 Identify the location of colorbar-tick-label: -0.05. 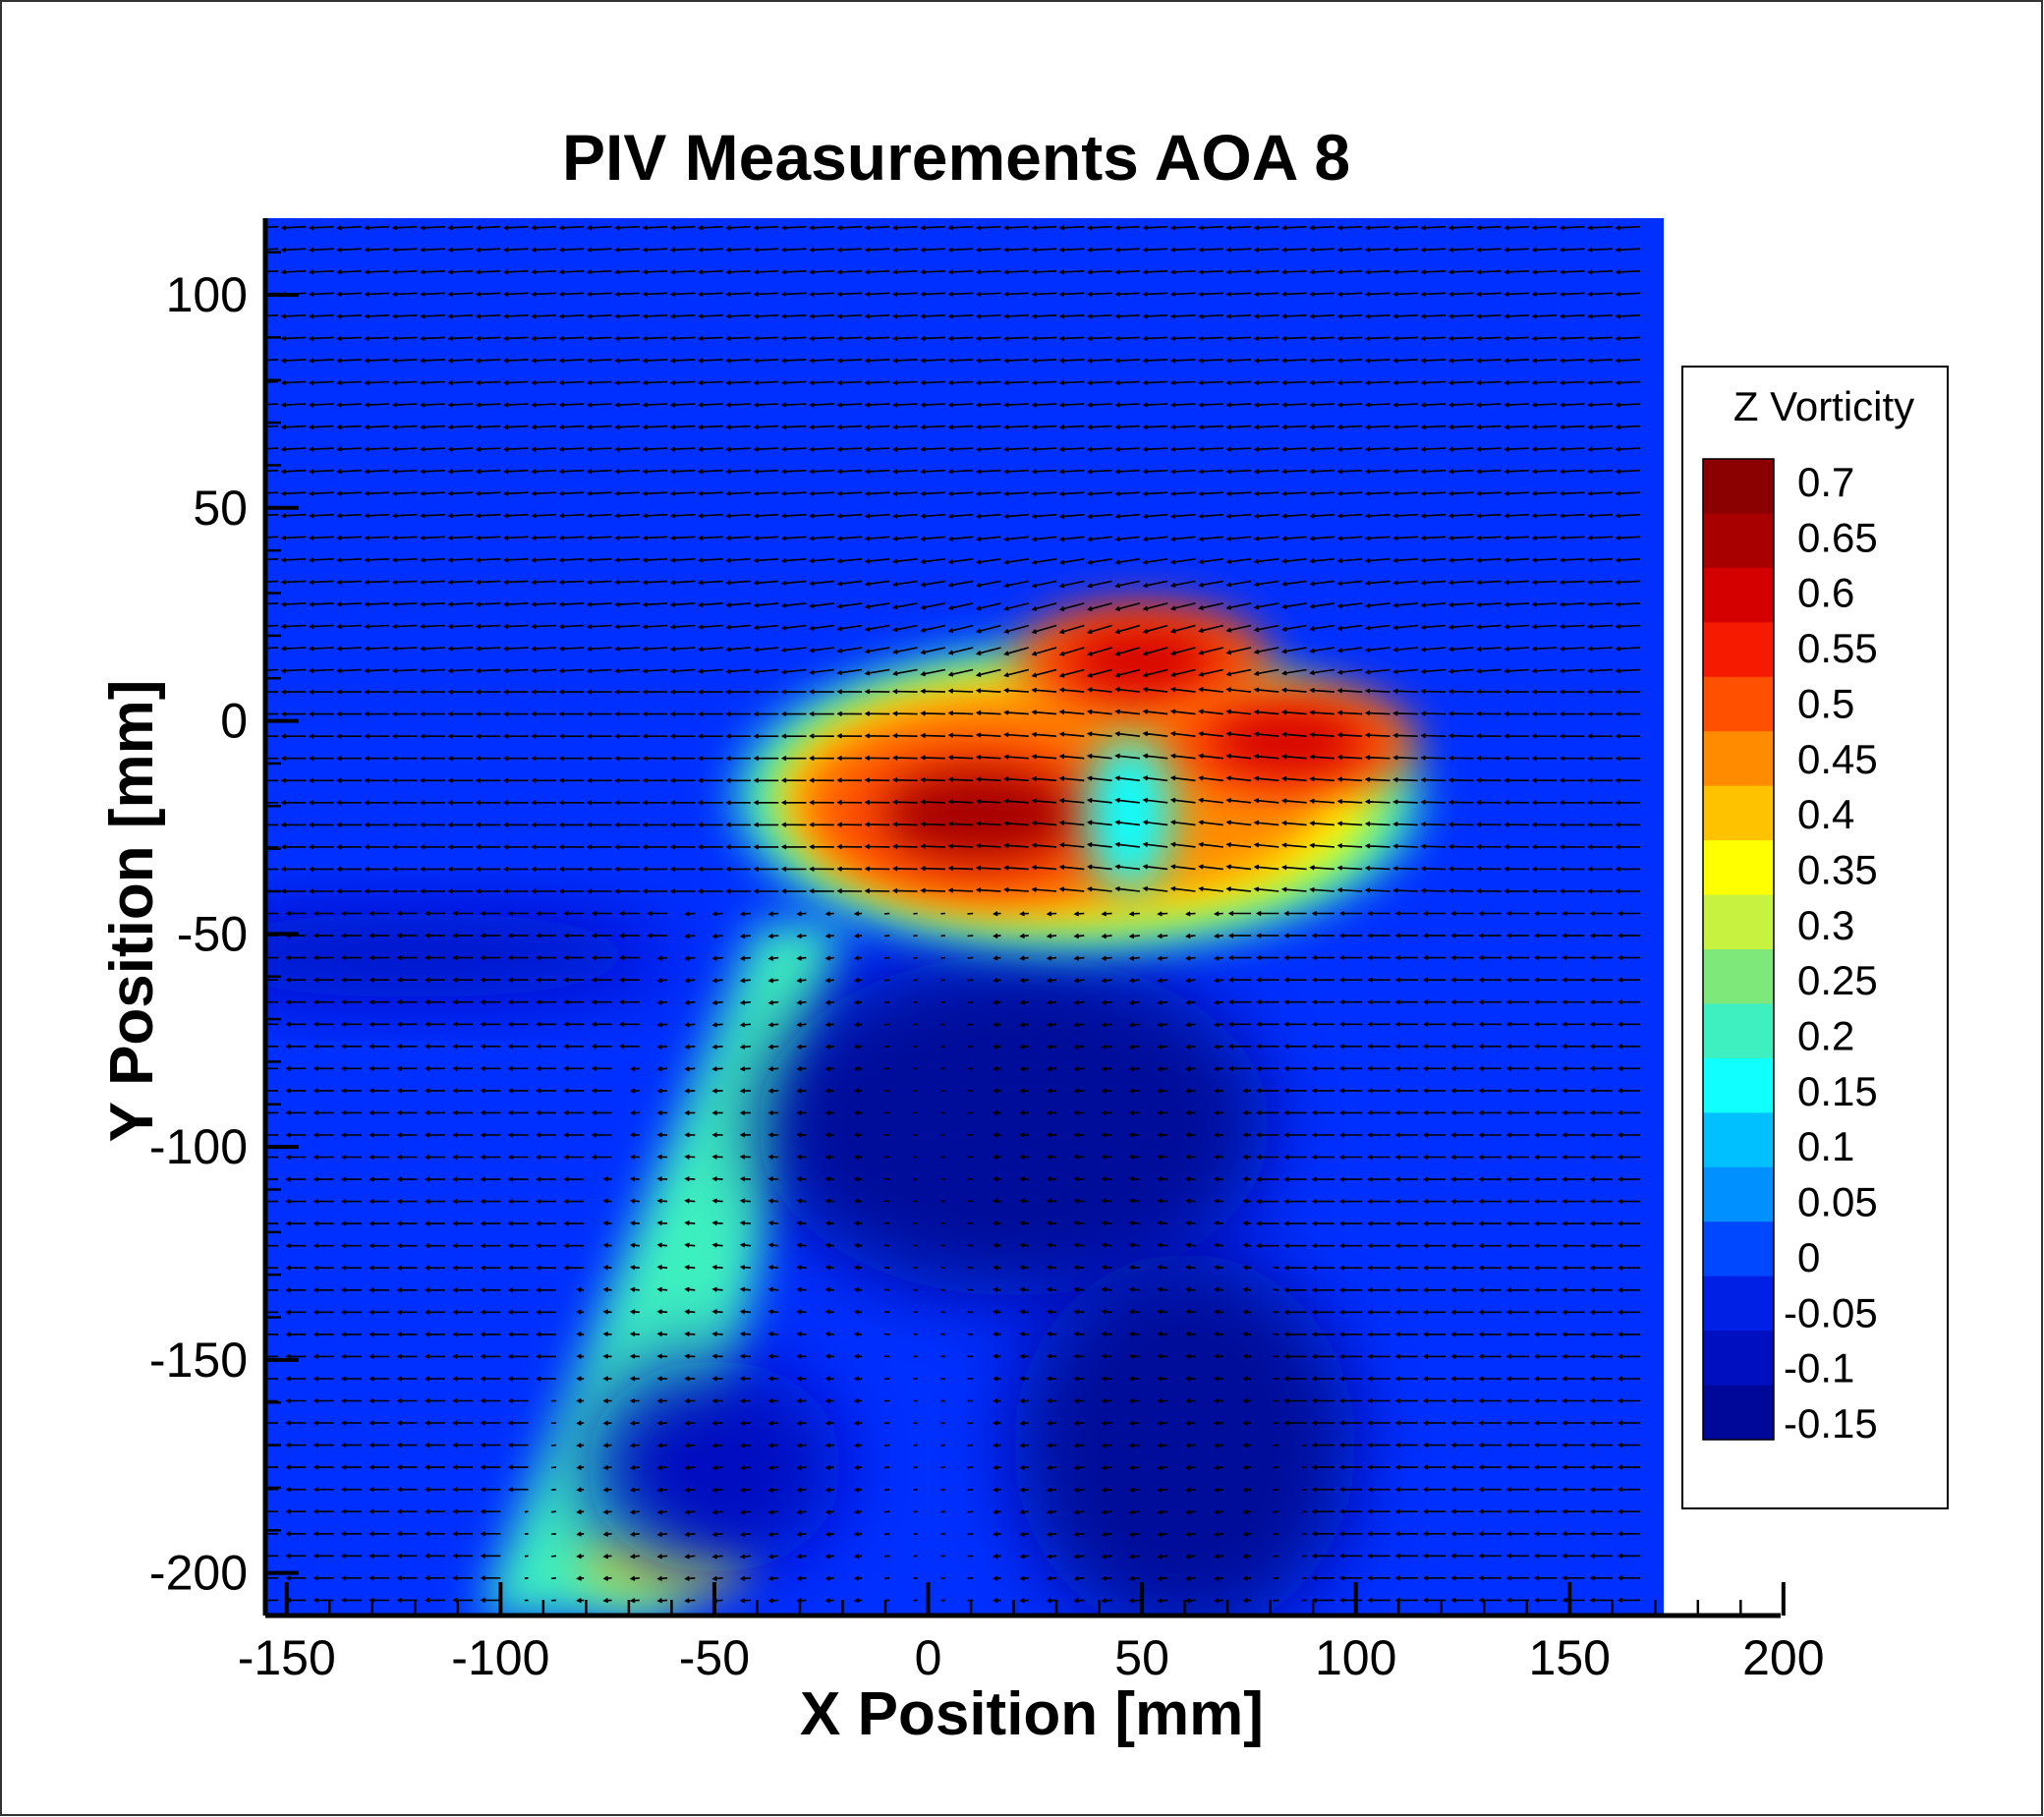
(1831, 1312).